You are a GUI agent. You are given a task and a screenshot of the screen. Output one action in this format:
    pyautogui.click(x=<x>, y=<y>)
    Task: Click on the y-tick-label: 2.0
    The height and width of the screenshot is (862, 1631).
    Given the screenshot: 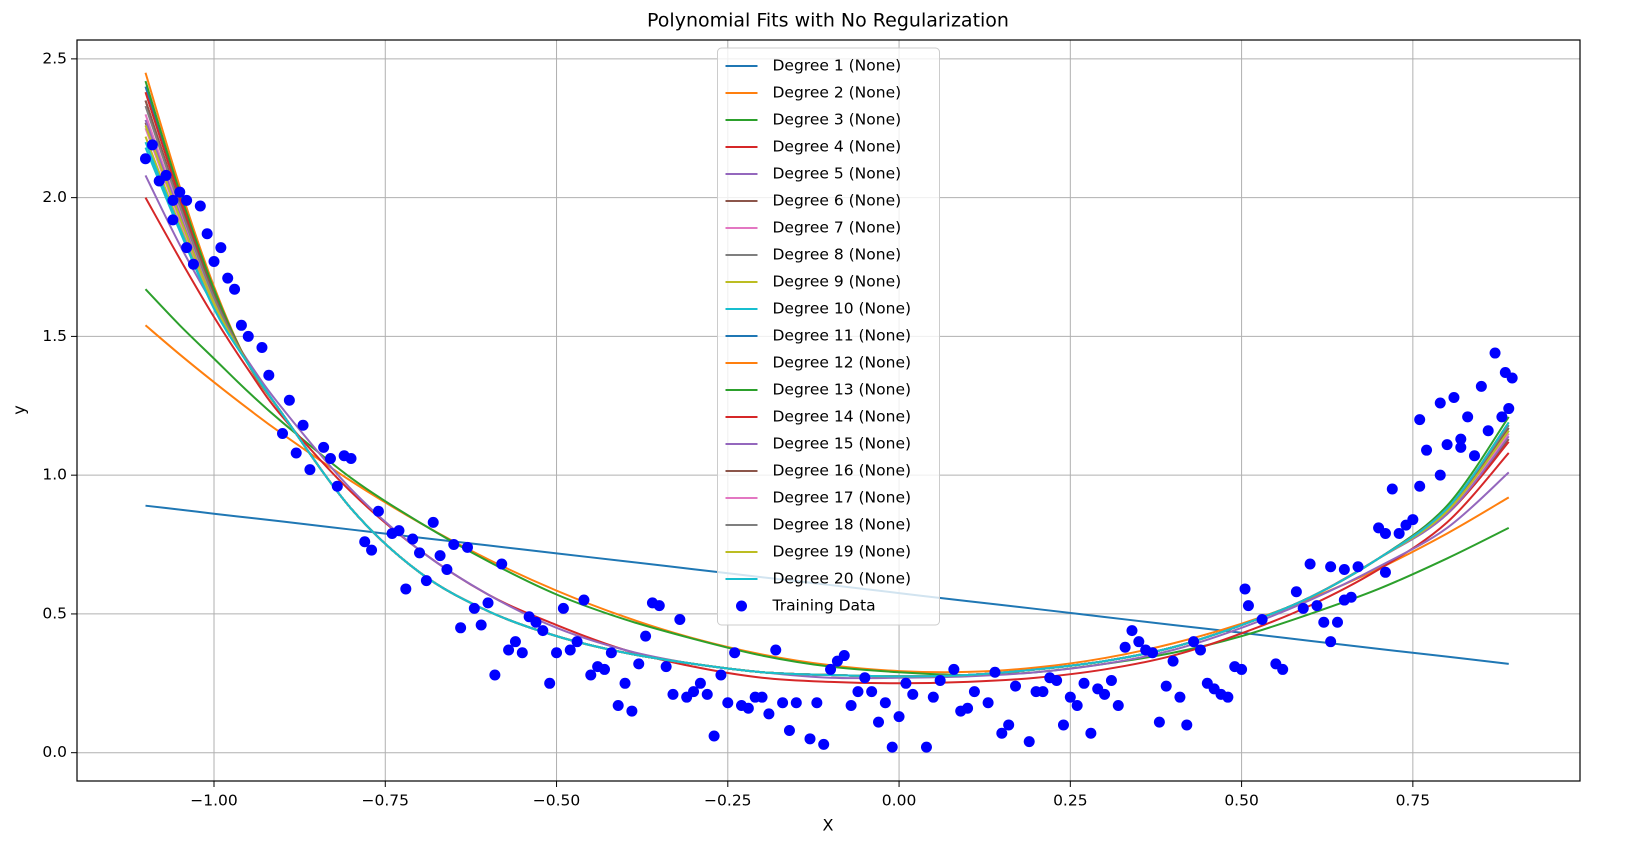 What is the action you would take?
    pyautogui.click(x=54, y=197)
    